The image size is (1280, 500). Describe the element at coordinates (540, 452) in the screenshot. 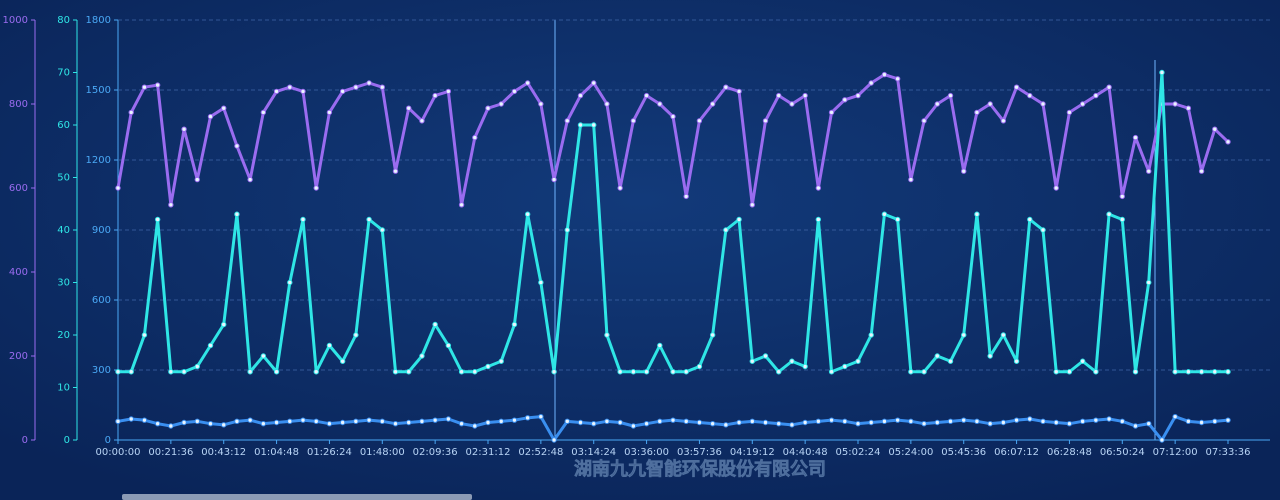

I see `x-tick-label: 02:52:48` at that location.